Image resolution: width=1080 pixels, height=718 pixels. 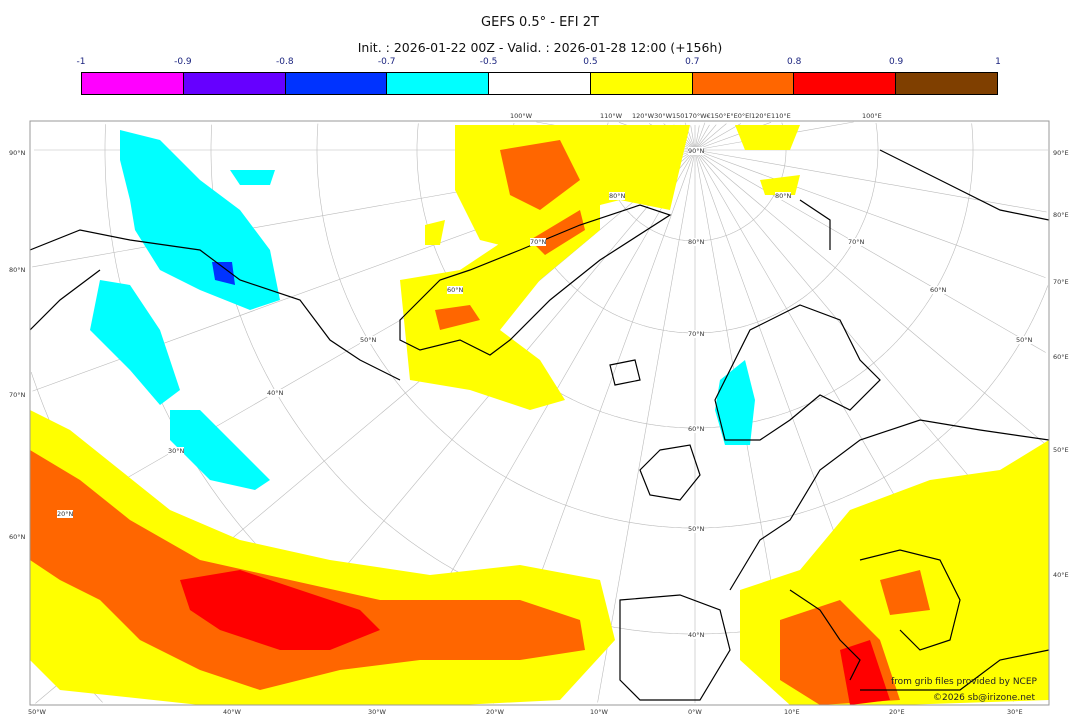 I want to click on colorbar-tick-label: -0.7, so click(x=386, y=62).